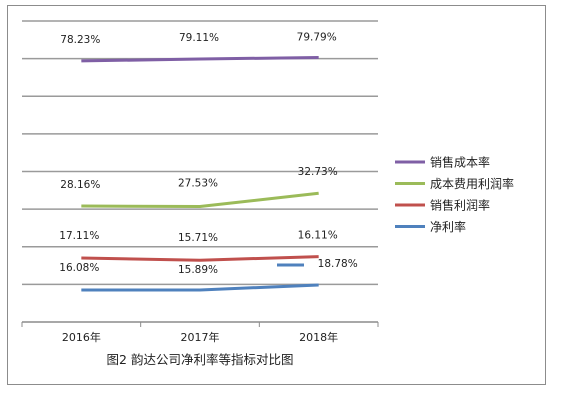  What do you see at coordinates (318, 236) in the screenshot?
I see `data-label: 16.11%` at bounding box center [318, 236].